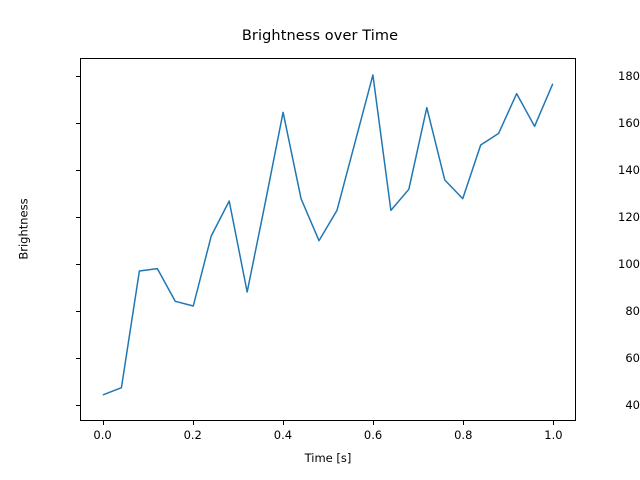 The image size is (640, 480). Describe the element at coordinates (632, 358) in the screenshot. I see `y-tick-label: 60` at that location.